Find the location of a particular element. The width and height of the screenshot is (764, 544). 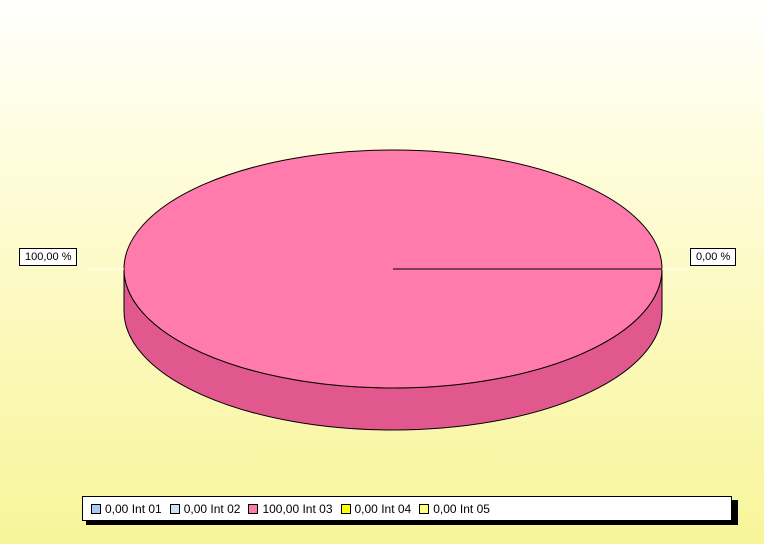

legend-label: 0,00 Int 02 is located at coordinates (212, 508).